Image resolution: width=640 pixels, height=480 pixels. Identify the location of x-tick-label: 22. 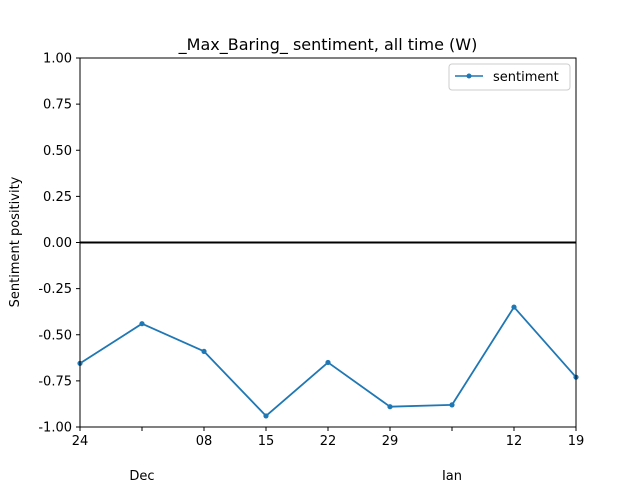
(328, 441).